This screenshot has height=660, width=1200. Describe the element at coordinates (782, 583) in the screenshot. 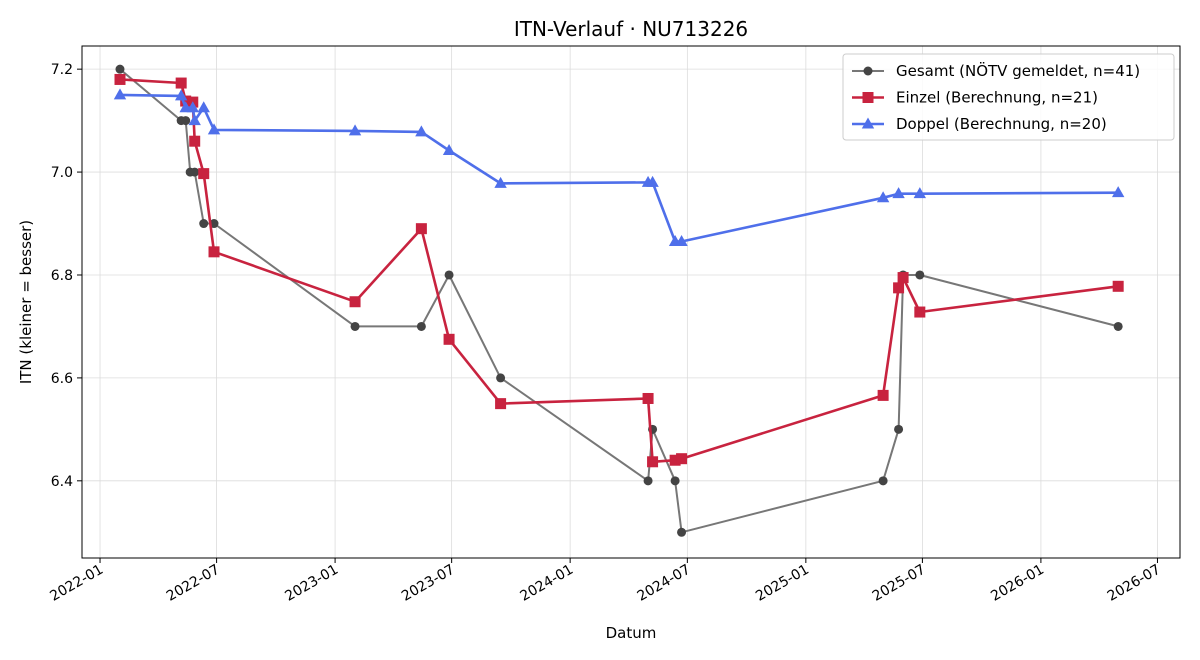

I see `x-tick-label: 2025-01` at that location.